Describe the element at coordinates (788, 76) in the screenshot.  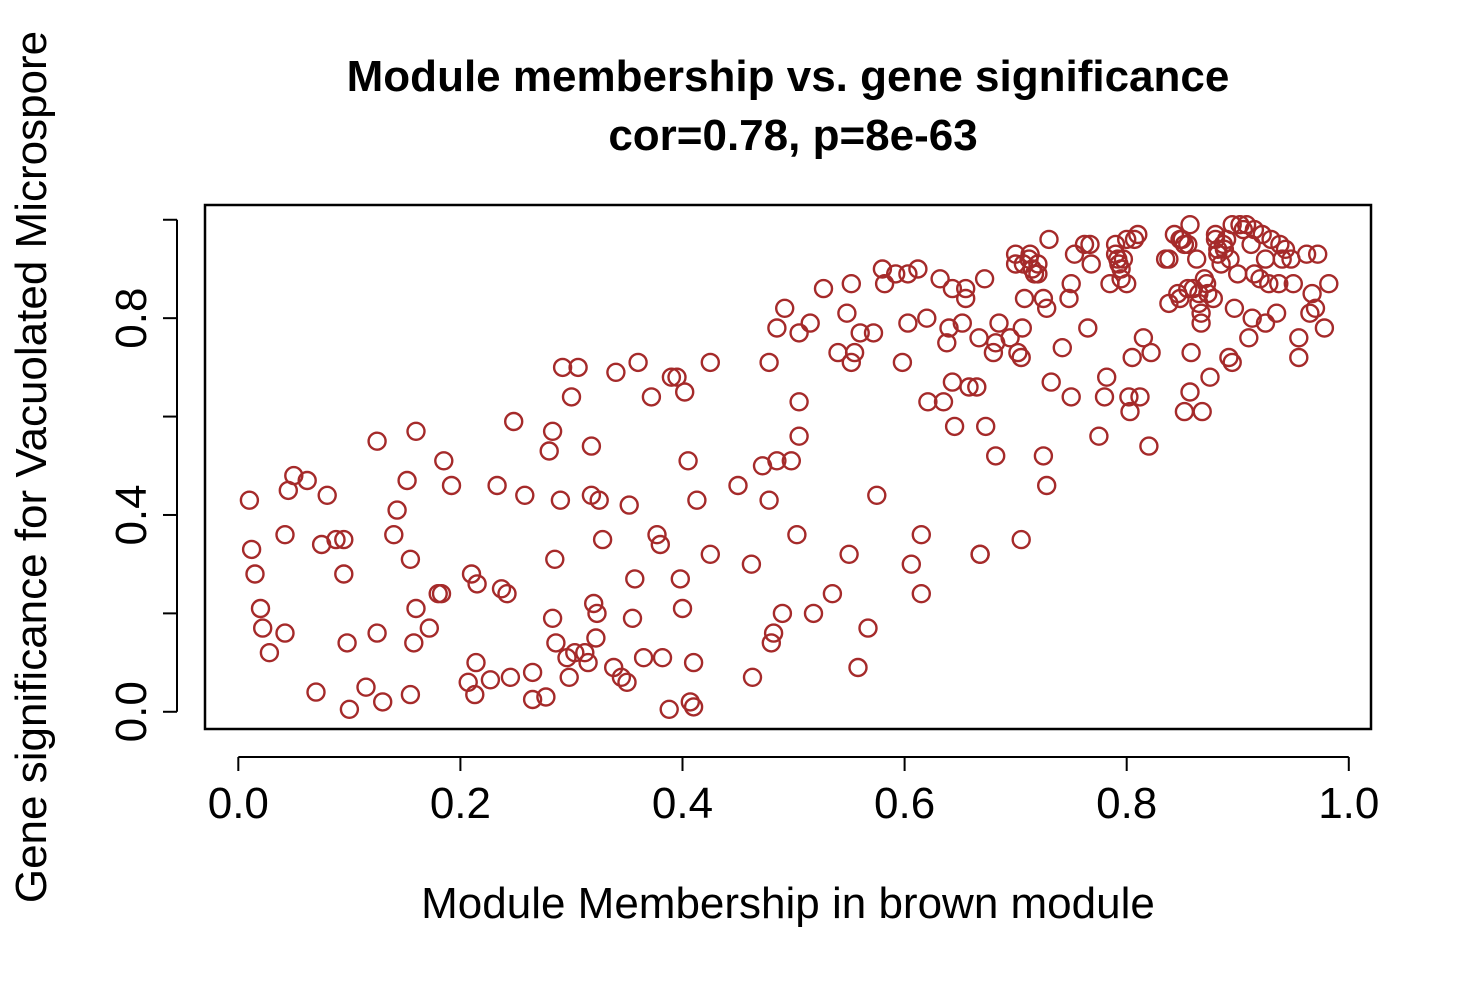
I see `chart-title: Module membership vs. gene significance` at that location.